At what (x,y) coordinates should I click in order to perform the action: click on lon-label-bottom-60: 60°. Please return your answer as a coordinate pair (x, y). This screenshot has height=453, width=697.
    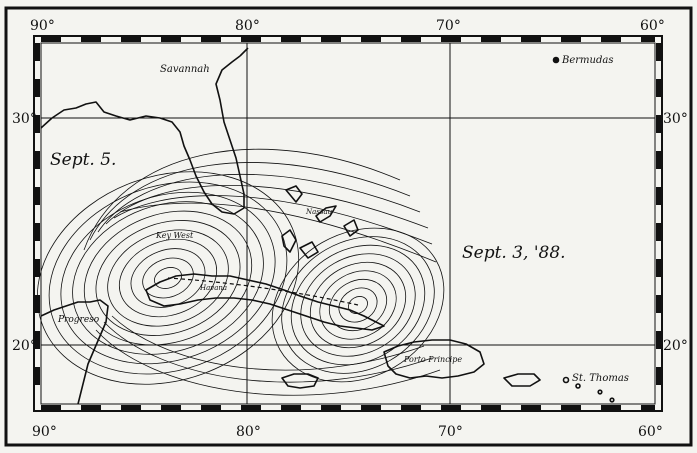
    Looking at the image, I should click on (650, 432).